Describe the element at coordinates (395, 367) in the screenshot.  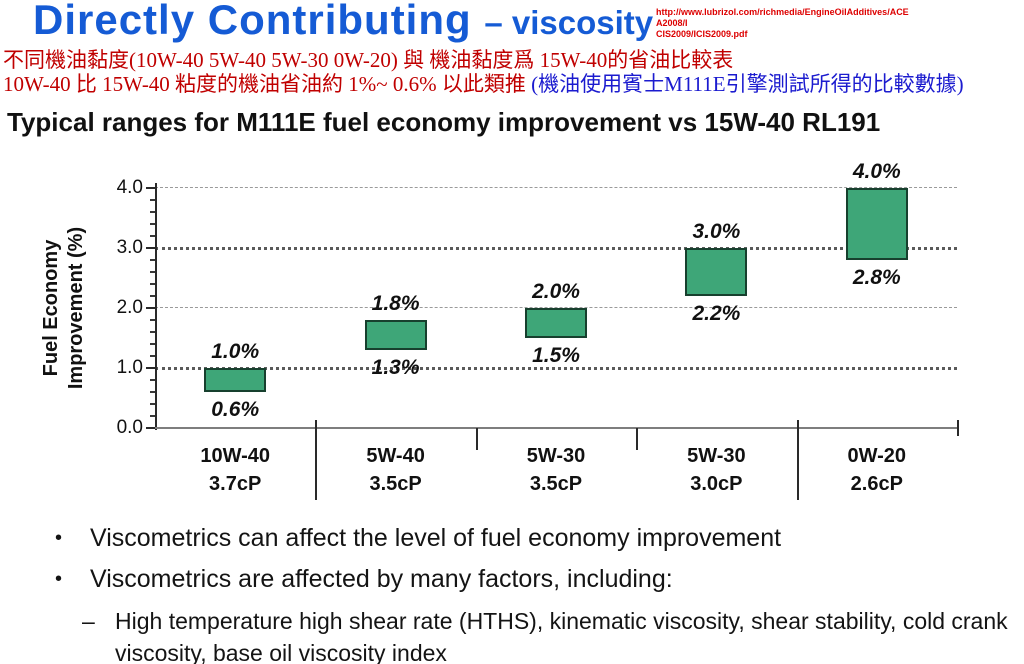
I see `bar-low-label: 1.3%` at that location.